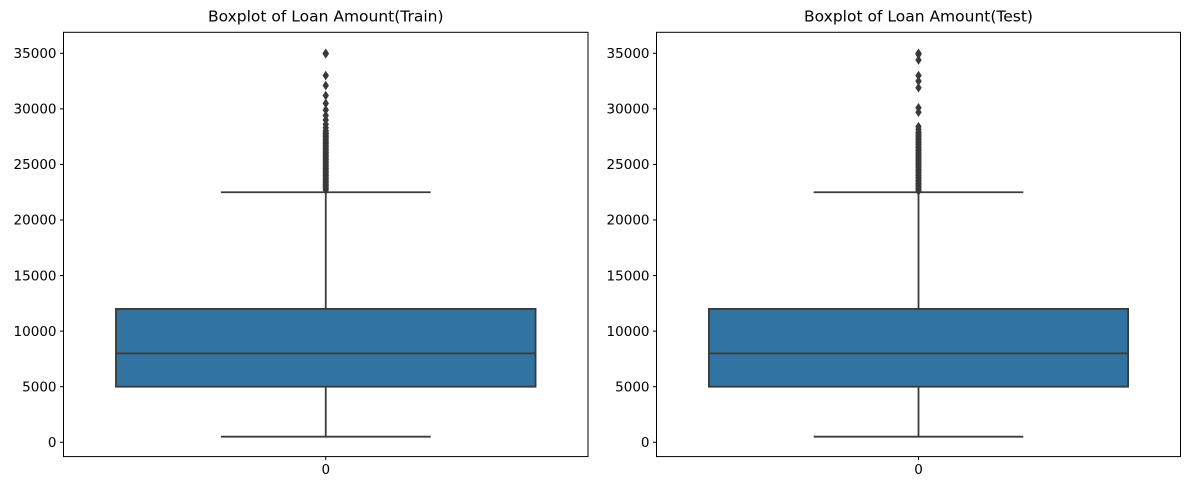 Image resolution: width=1189 pixels, height=490 pixels. I want to click on subplot-train-xtick-label: 0, so click(325, 470).